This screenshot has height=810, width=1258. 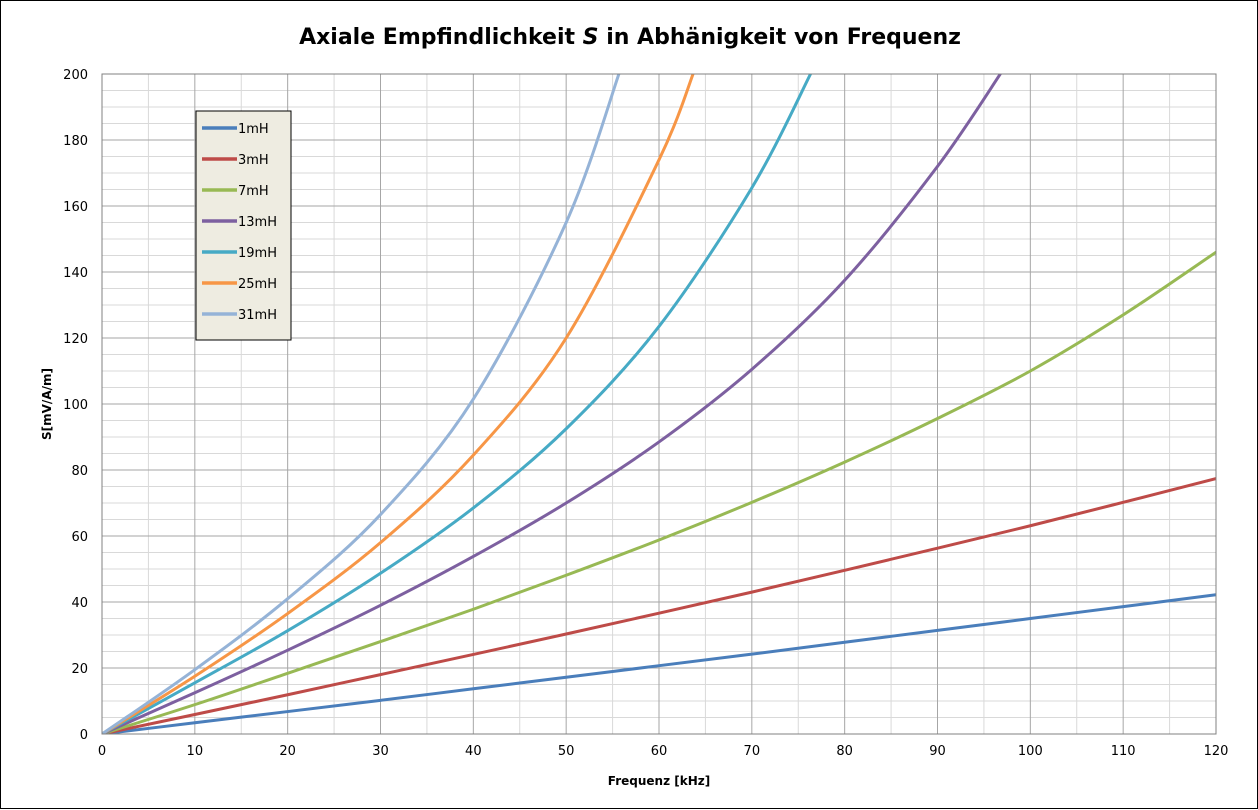 What do you see at coordinates (752, 751) in the screenshot?
I see `x-tick-label: 70` at bounding box center [752, 751].